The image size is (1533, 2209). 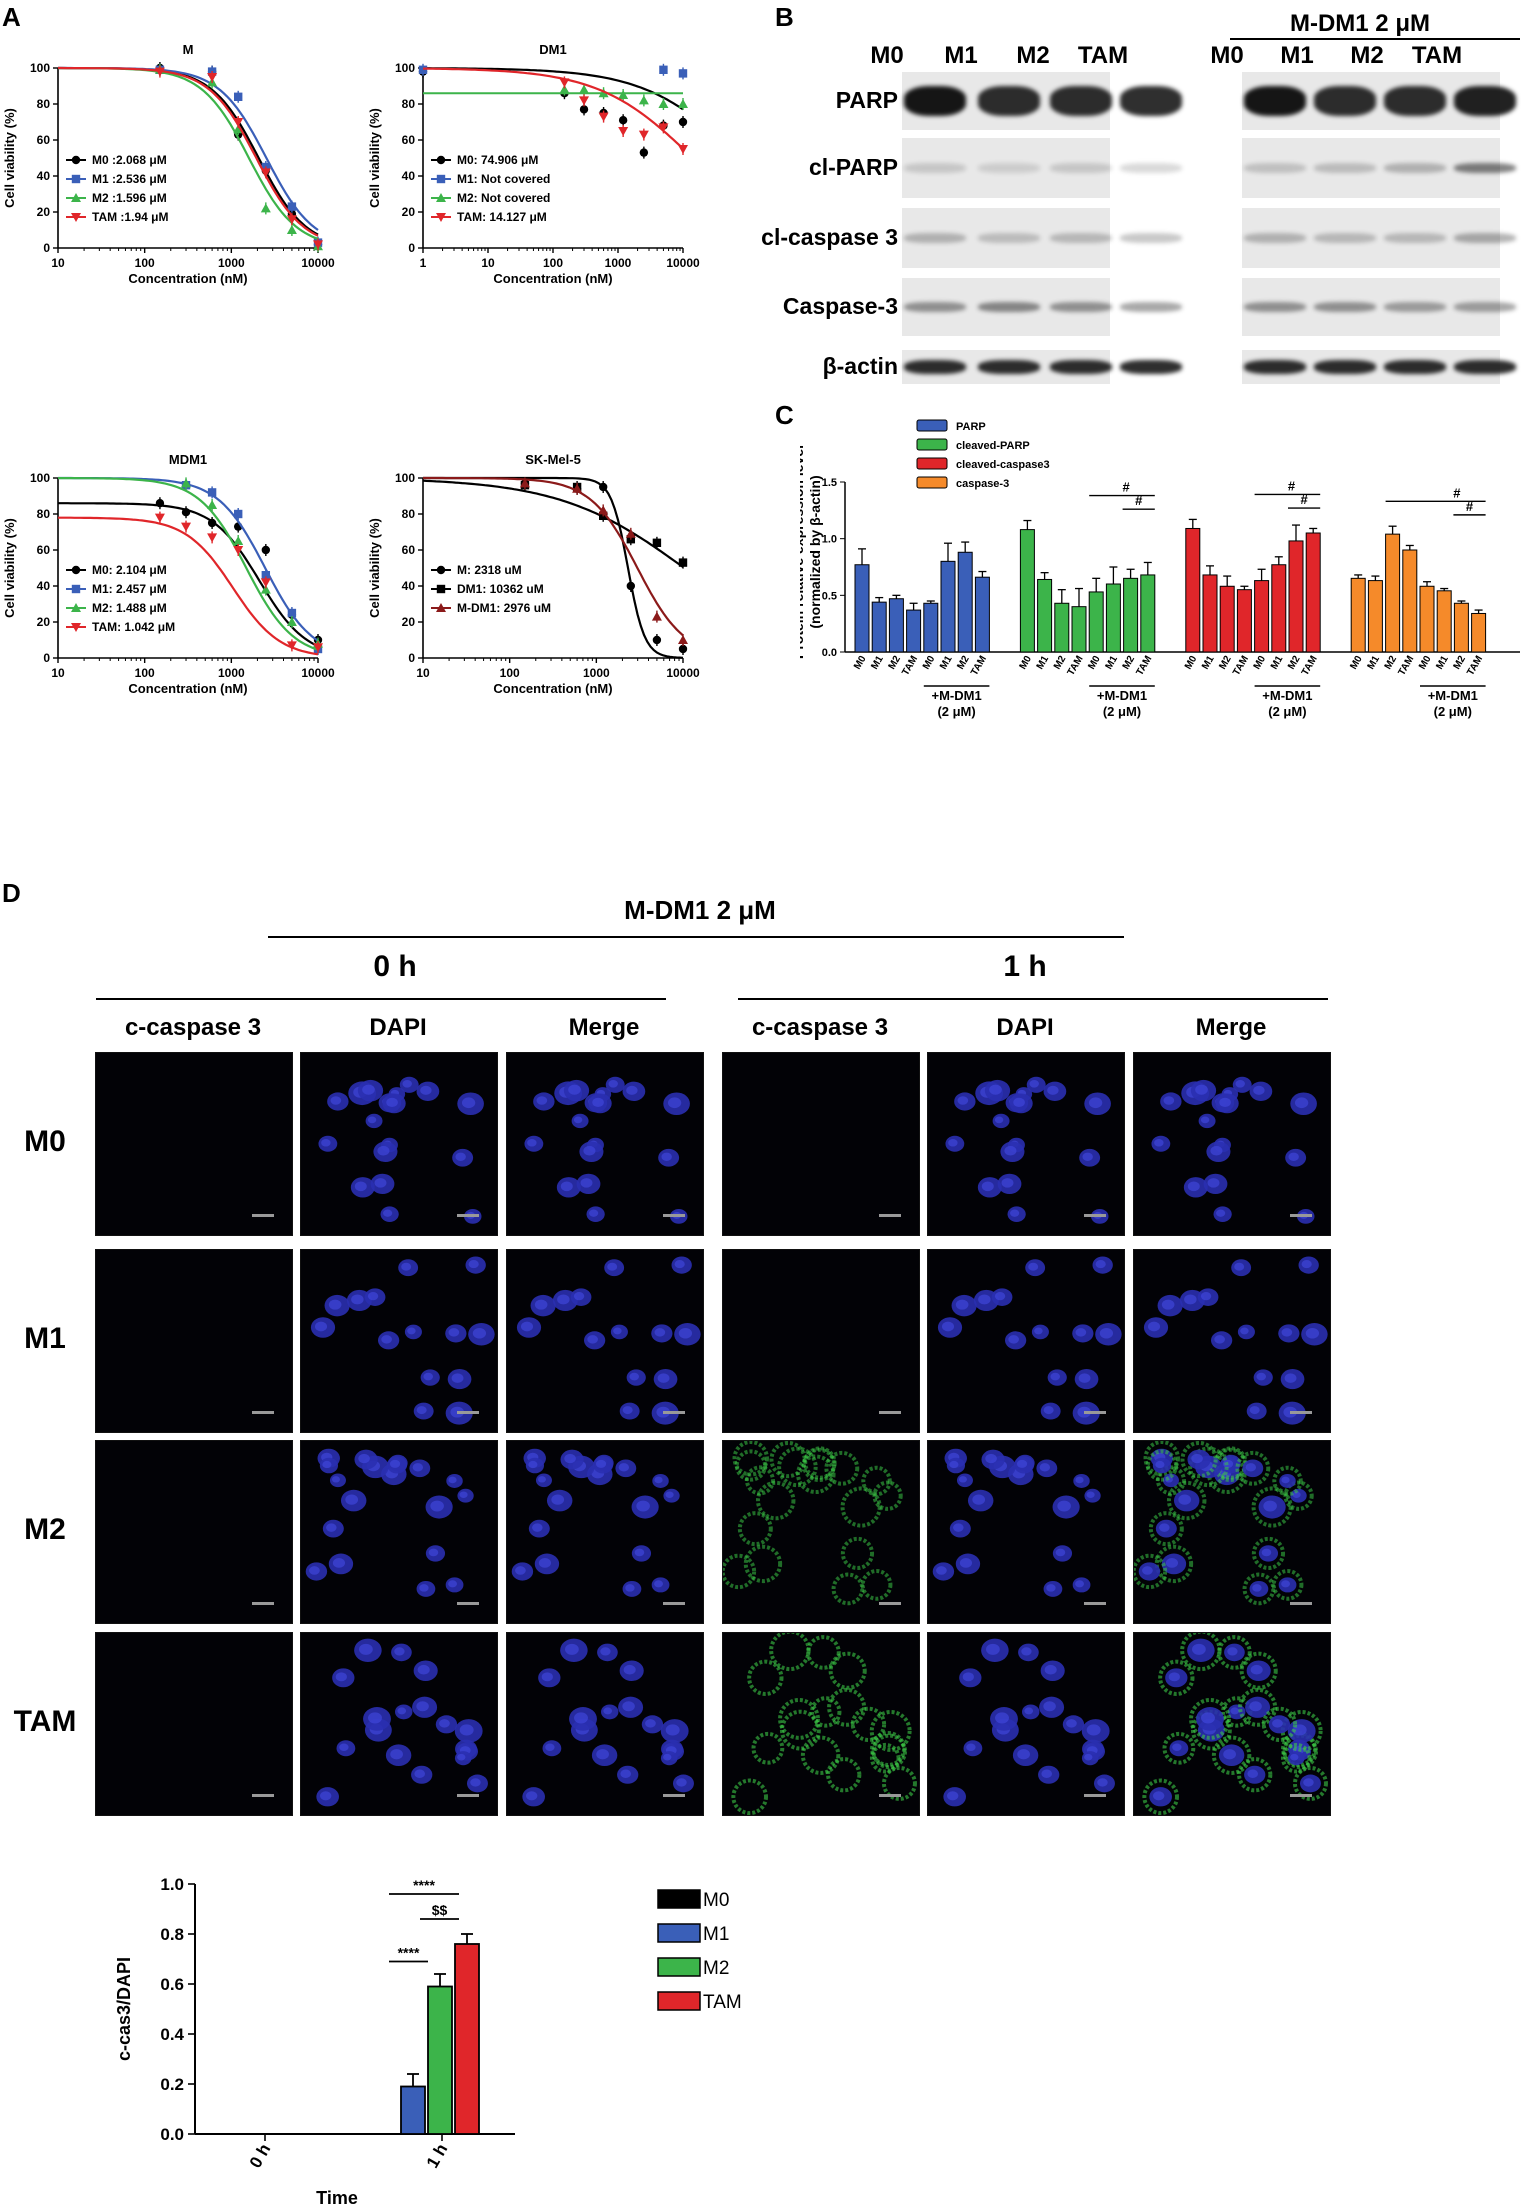 What do you see at coordinates (145, 263) in the screenshot?
I see `x-tick-label: 100` at bounding box center [145, 263].